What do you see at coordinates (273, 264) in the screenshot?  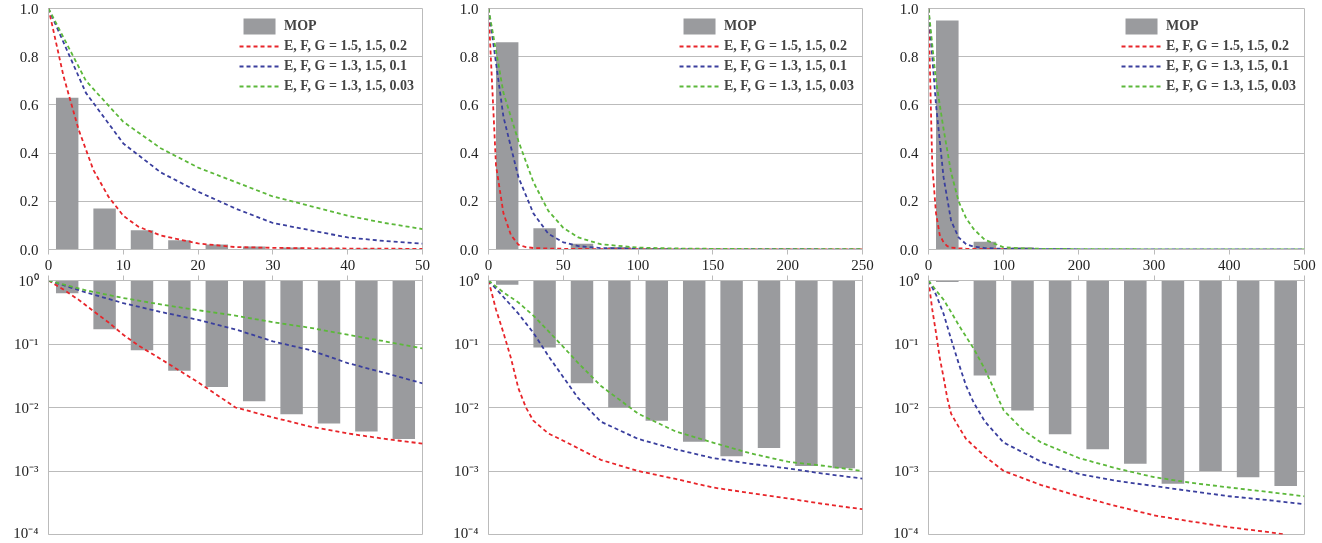 I see `x-tick-label: 30` at bounding box center [273, 264].